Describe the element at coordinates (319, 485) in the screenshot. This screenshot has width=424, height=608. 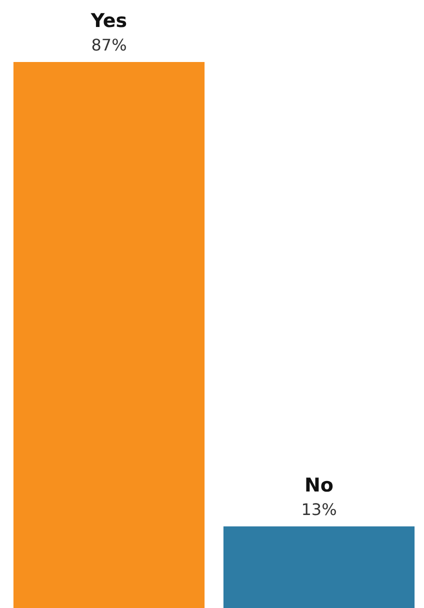
I see `x-tick-label: No` at that location.